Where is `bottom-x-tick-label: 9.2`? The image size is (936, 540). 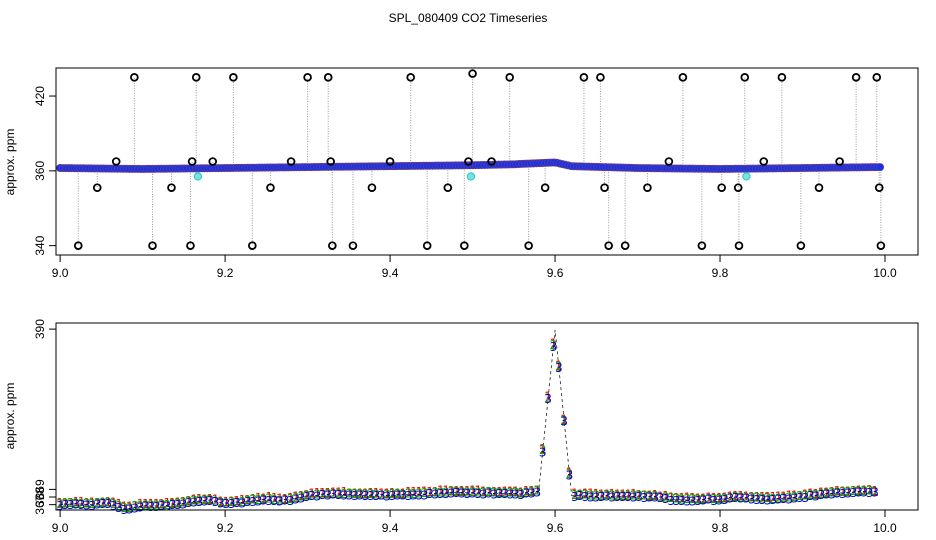 bottom-x-tick-label: 9.2 is located at coordinates (225, 528).